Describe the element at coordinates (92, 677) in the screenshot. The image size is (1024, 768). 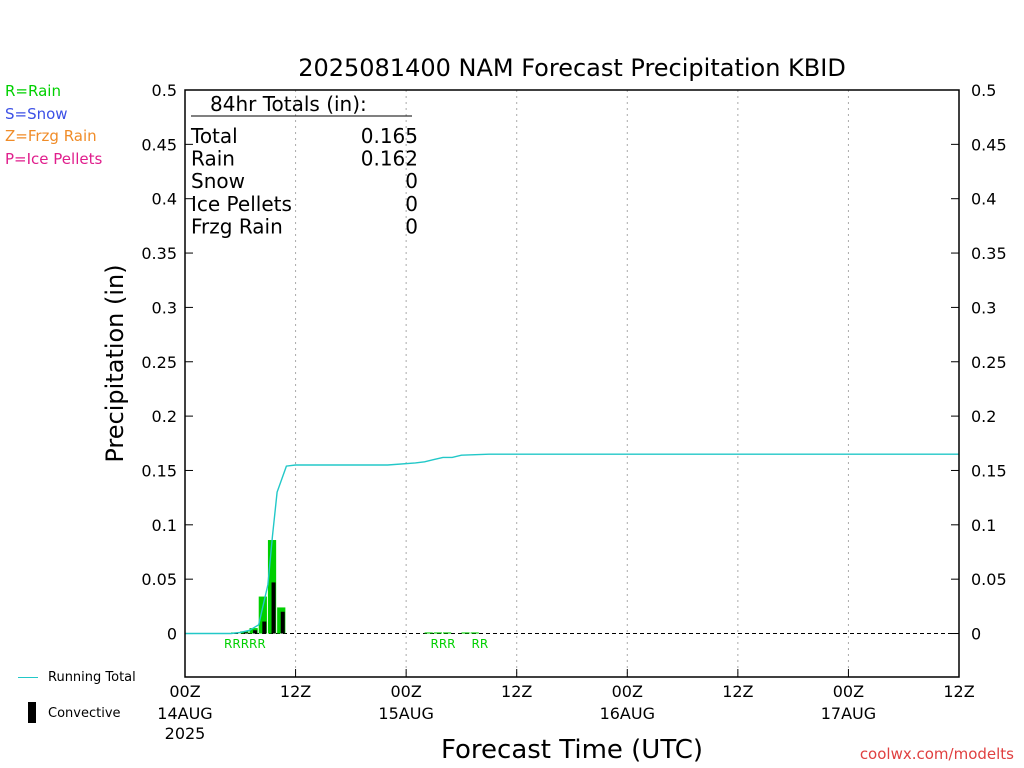
I see `running-total-legend-label: Running Total` at that location.